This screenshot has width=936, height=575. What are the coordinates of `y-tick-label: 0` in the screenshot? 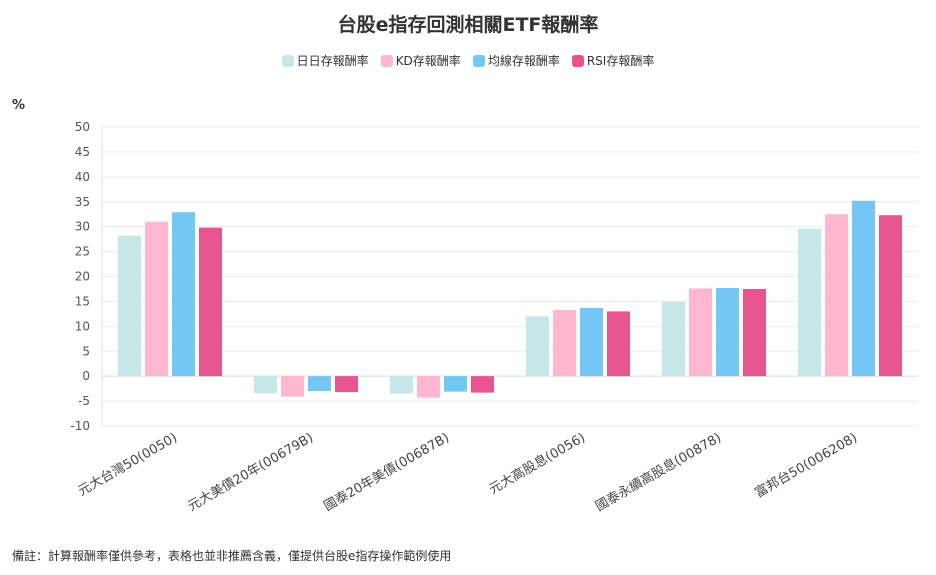 It's located at (86, 376).